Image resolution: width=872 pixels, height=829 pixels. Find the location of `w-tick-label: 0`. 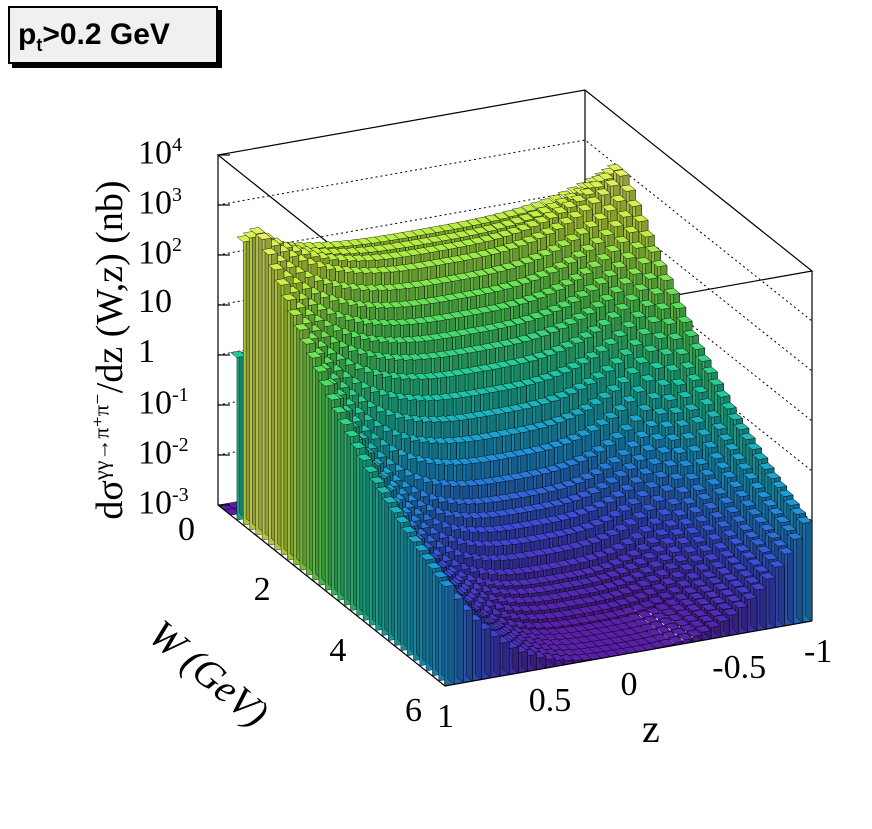

w-tick-label: 0 is located at coordinates (186, 529).